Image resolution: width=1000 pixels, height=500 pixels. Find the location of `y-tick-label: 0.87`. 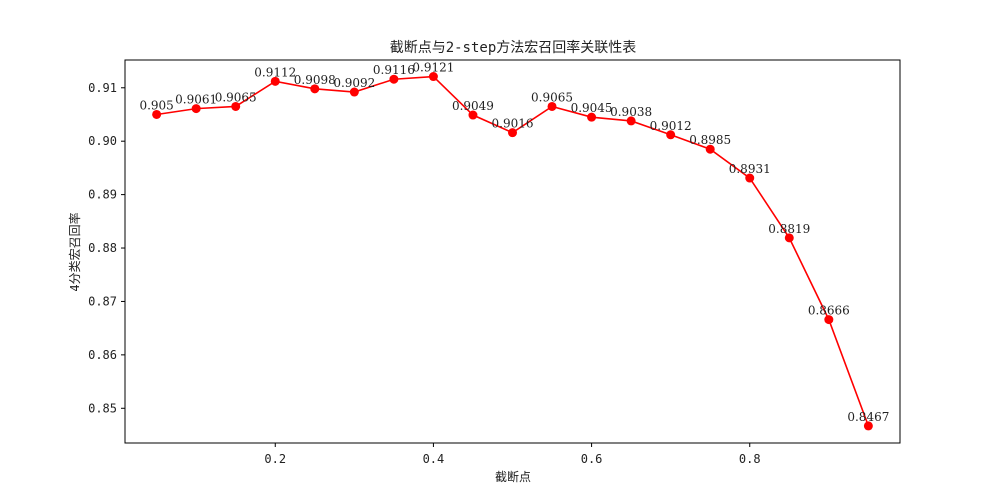

y-tick-label: 0.87 is located at coordinates (102, 301).